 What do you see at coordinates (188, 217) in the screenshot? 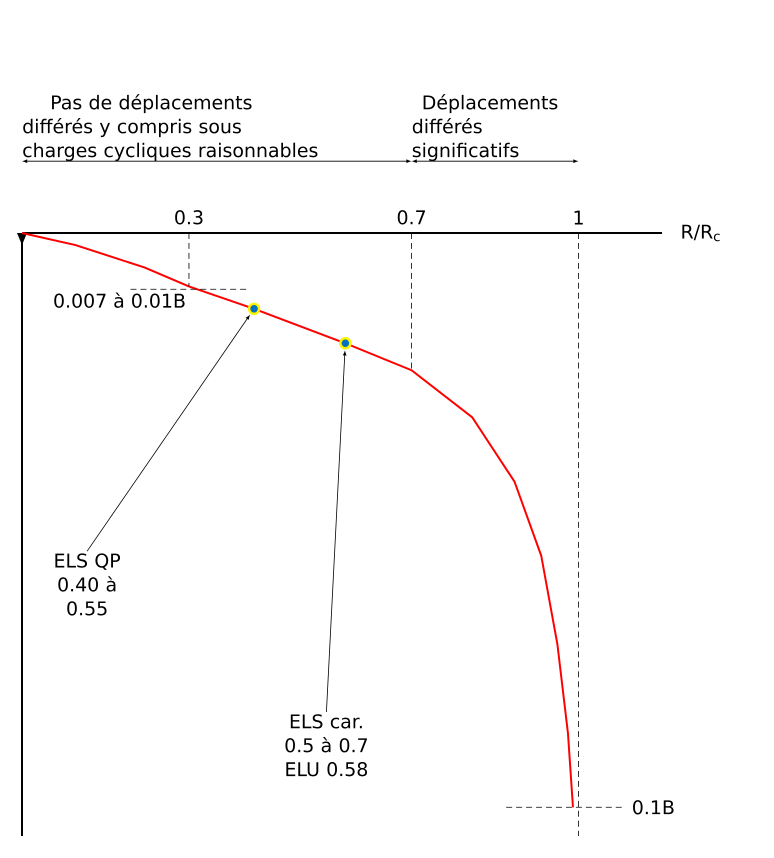
I see `x-tick-label: 0.3` at bounding box center [188, 217].